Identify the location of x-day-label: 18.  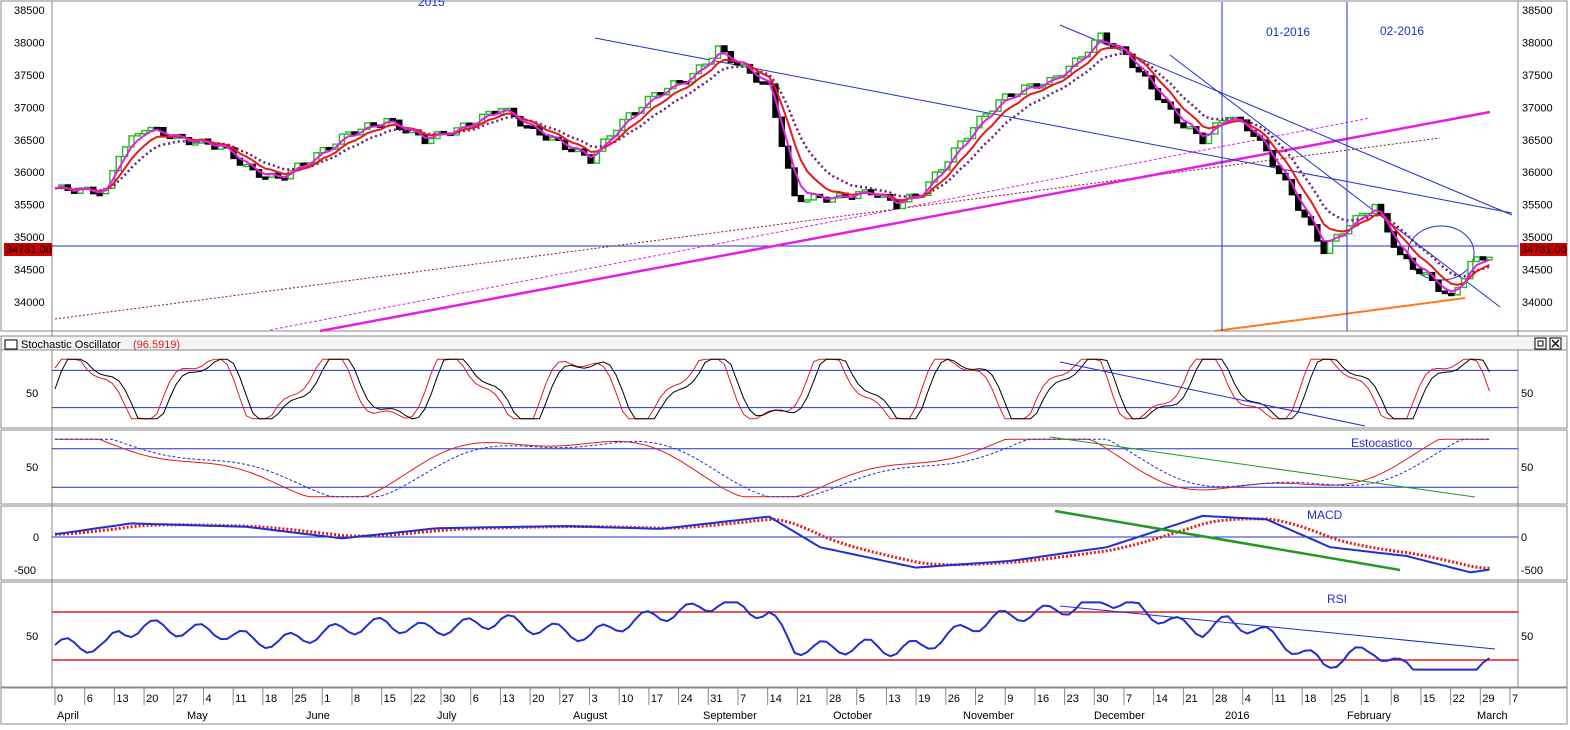
(1310, 699).